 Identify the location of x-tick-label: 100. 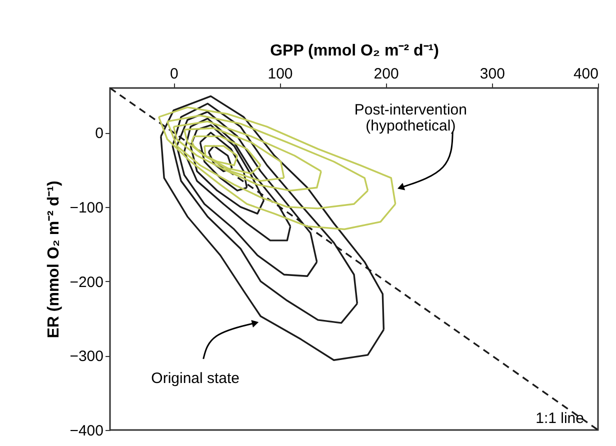
(280, 74).